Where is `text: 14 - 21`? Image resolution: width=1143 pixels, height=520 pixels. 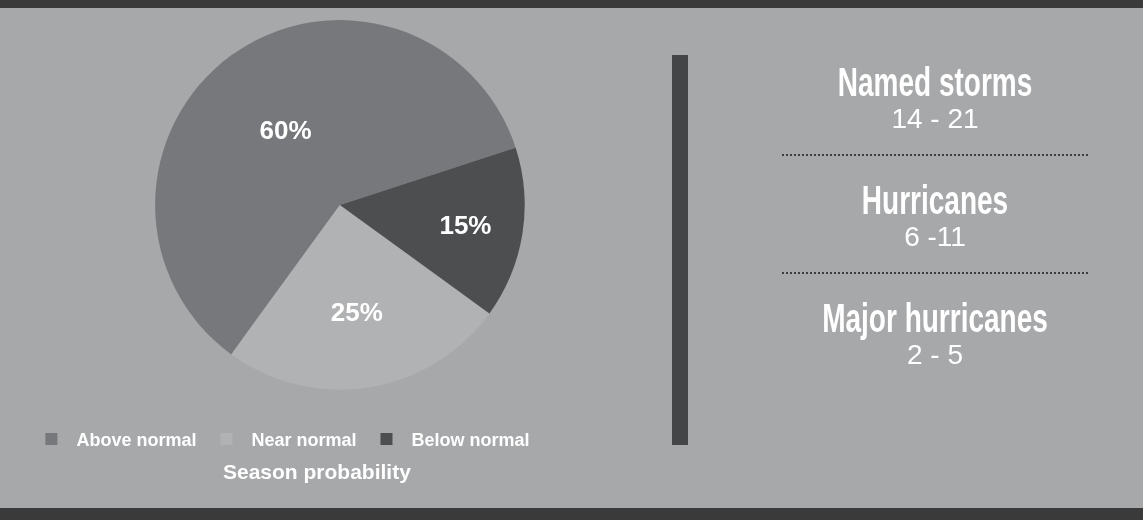
text: 14 - 21 is located at coordinates (935, 118).